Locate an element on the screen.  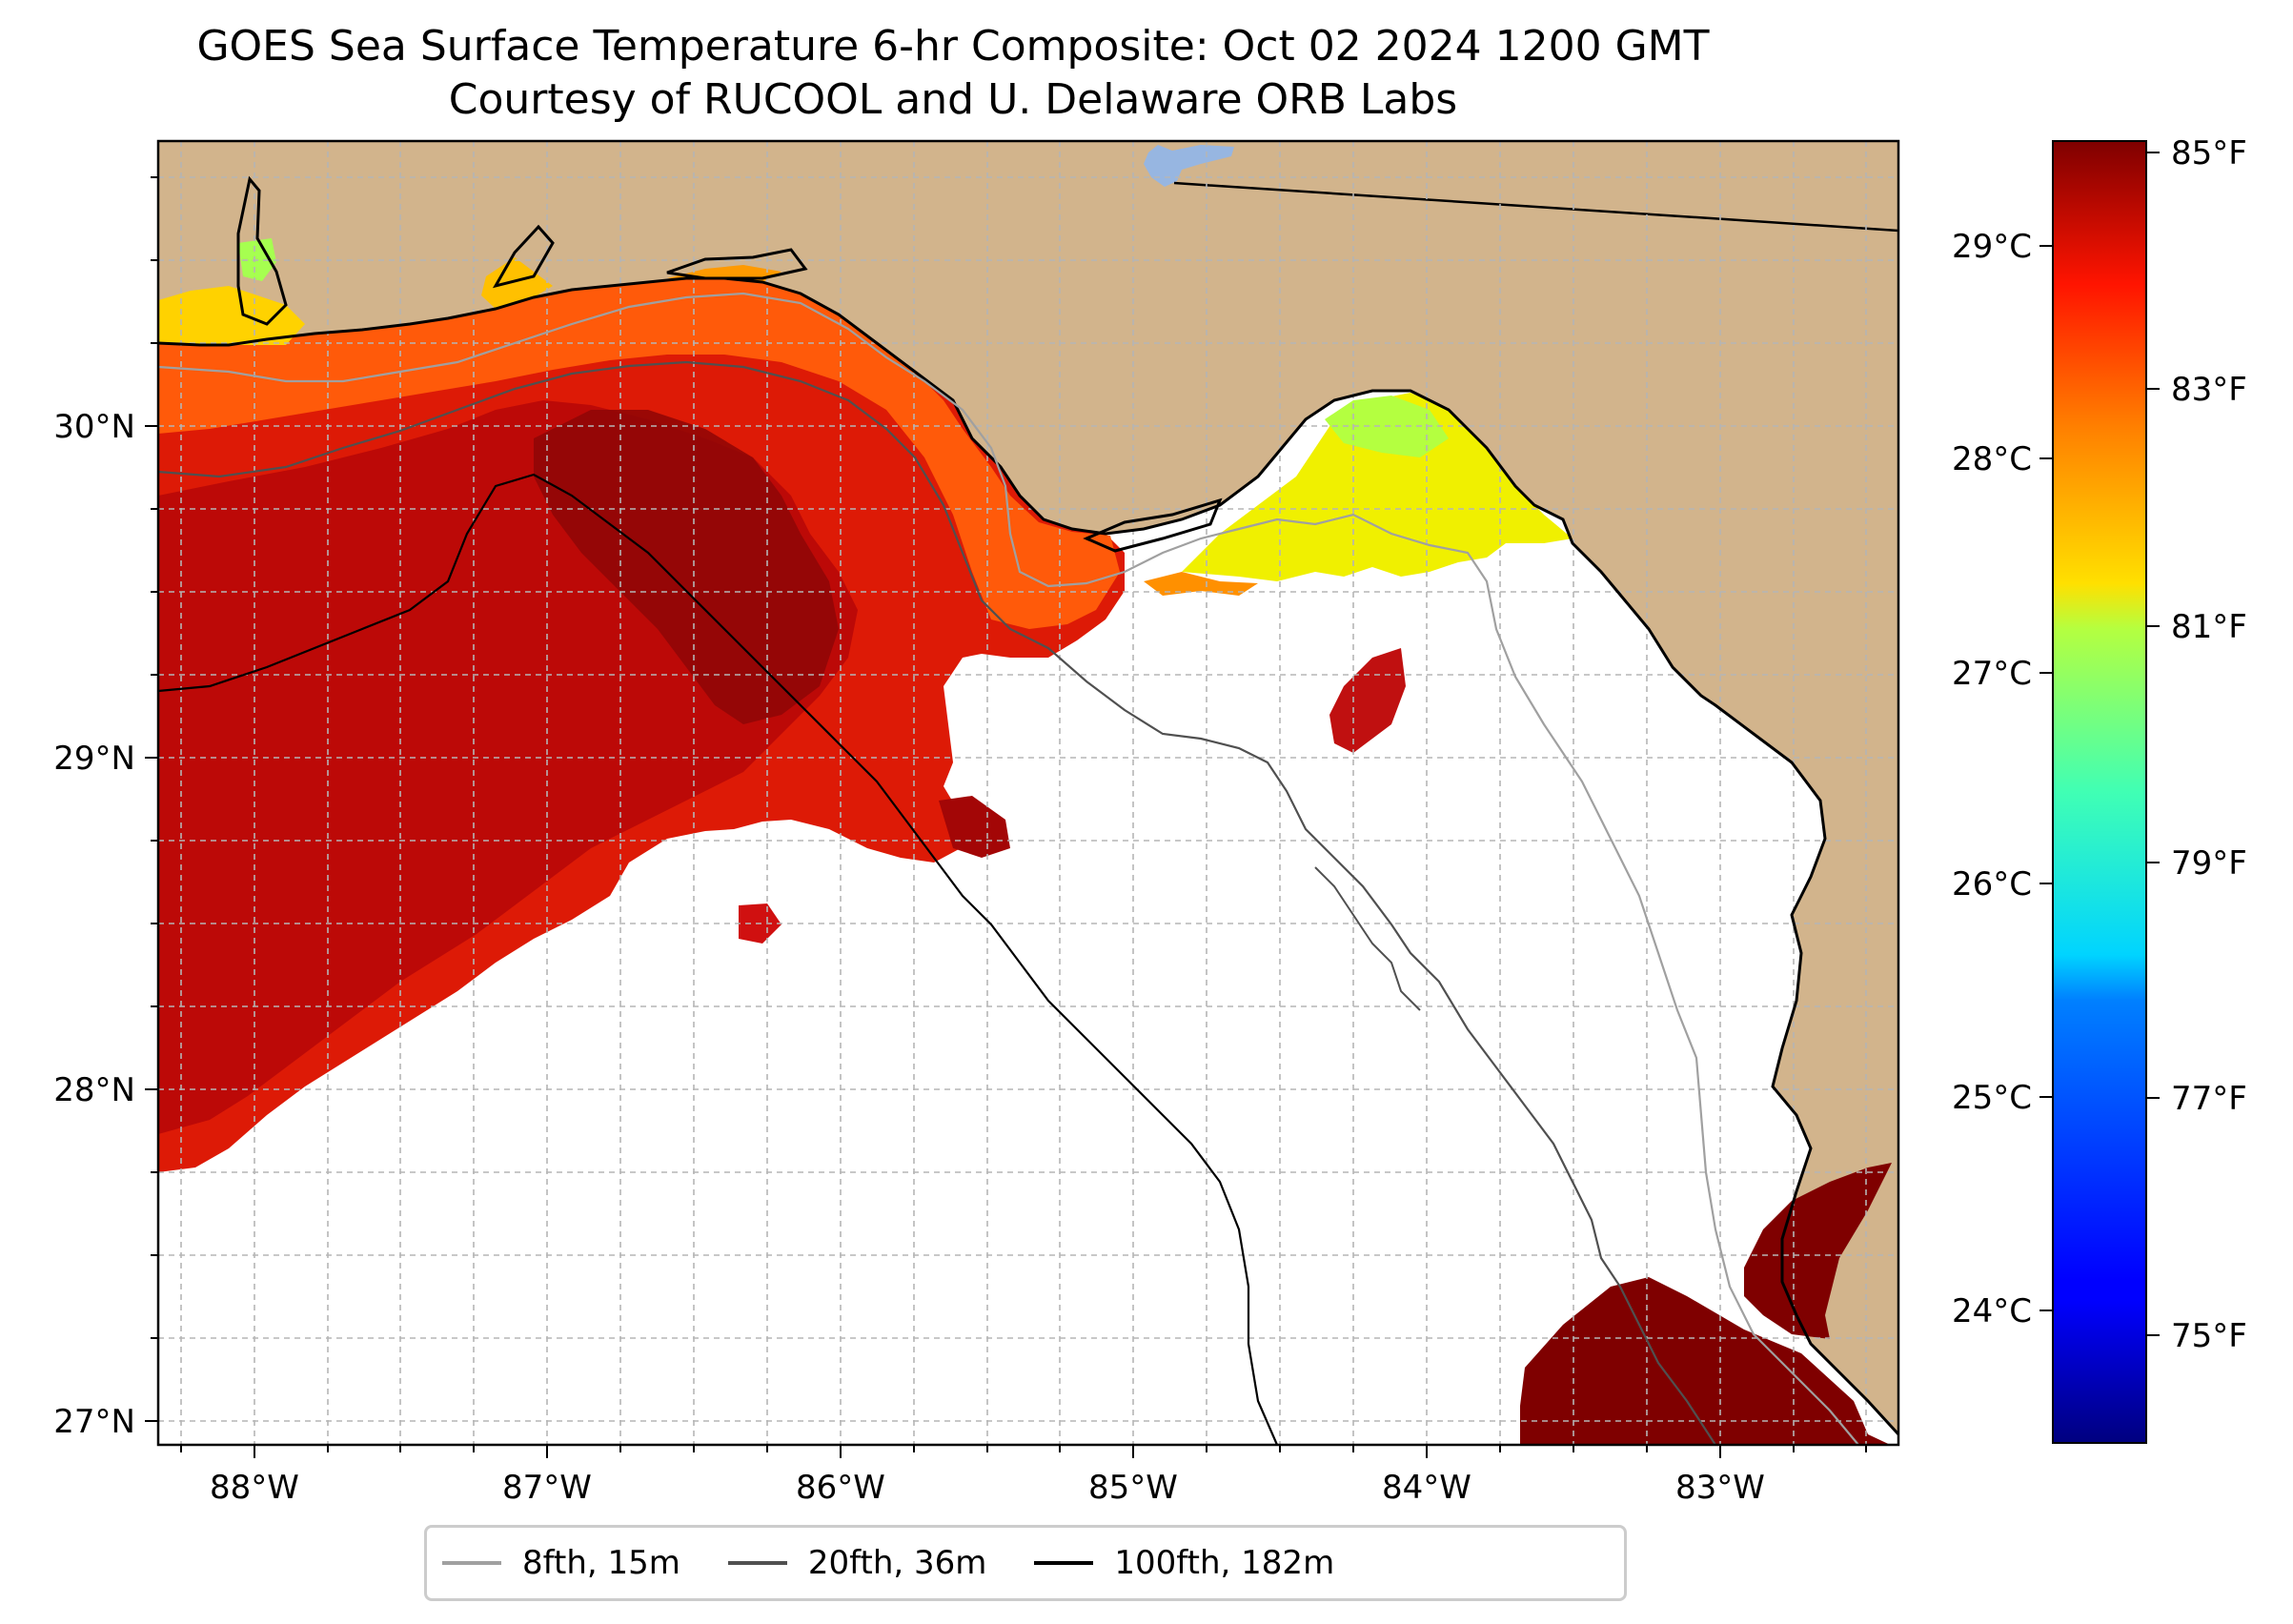
lon-label-87w: 87°W is located at coordinates (547, 1488).